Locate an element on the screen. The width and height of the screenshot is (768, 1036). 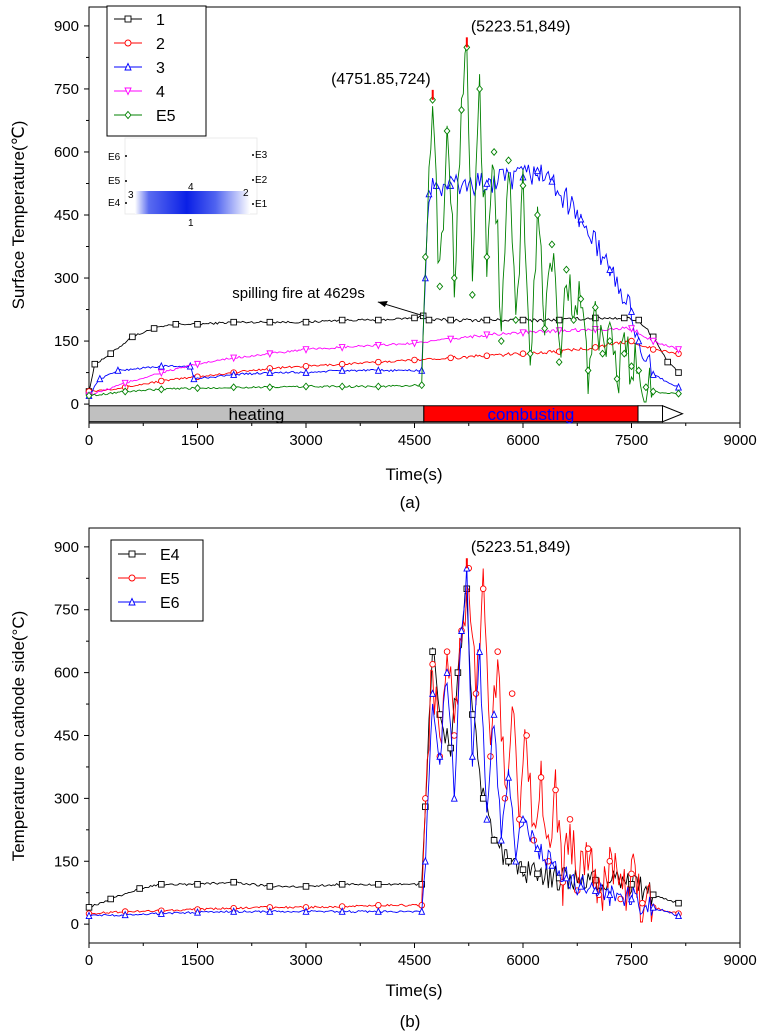
annotation-peak-label: (4751.85,724) is located at coordinates (381, 79).